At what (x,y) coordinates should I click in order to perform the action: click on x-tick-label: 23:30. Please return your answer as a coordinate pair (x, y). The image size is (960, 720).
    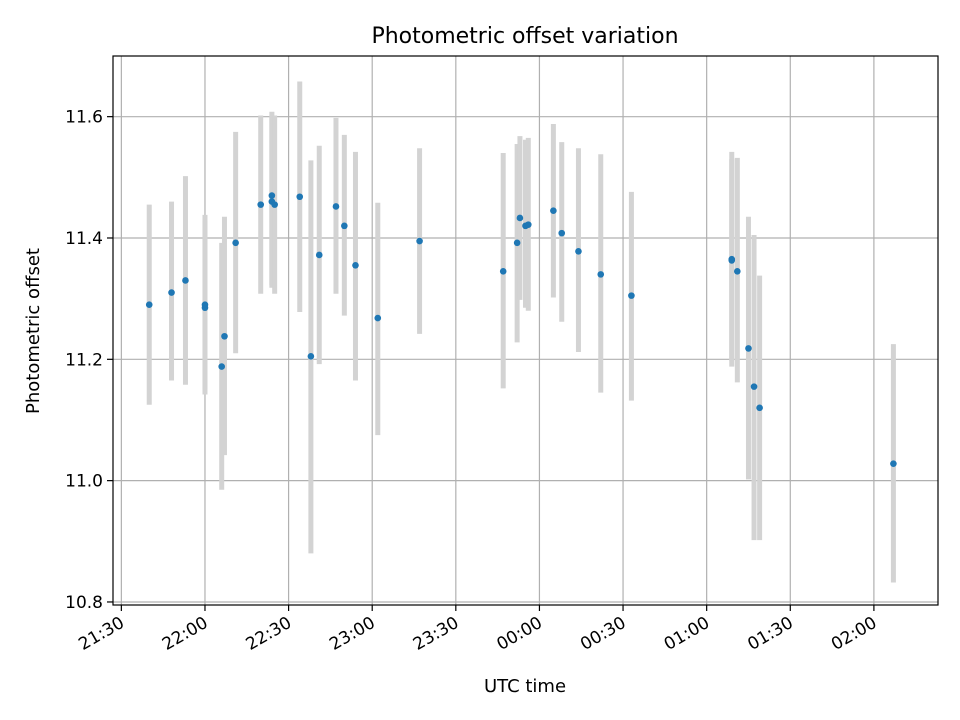
    Looking at the image, I should click on (436, 634).